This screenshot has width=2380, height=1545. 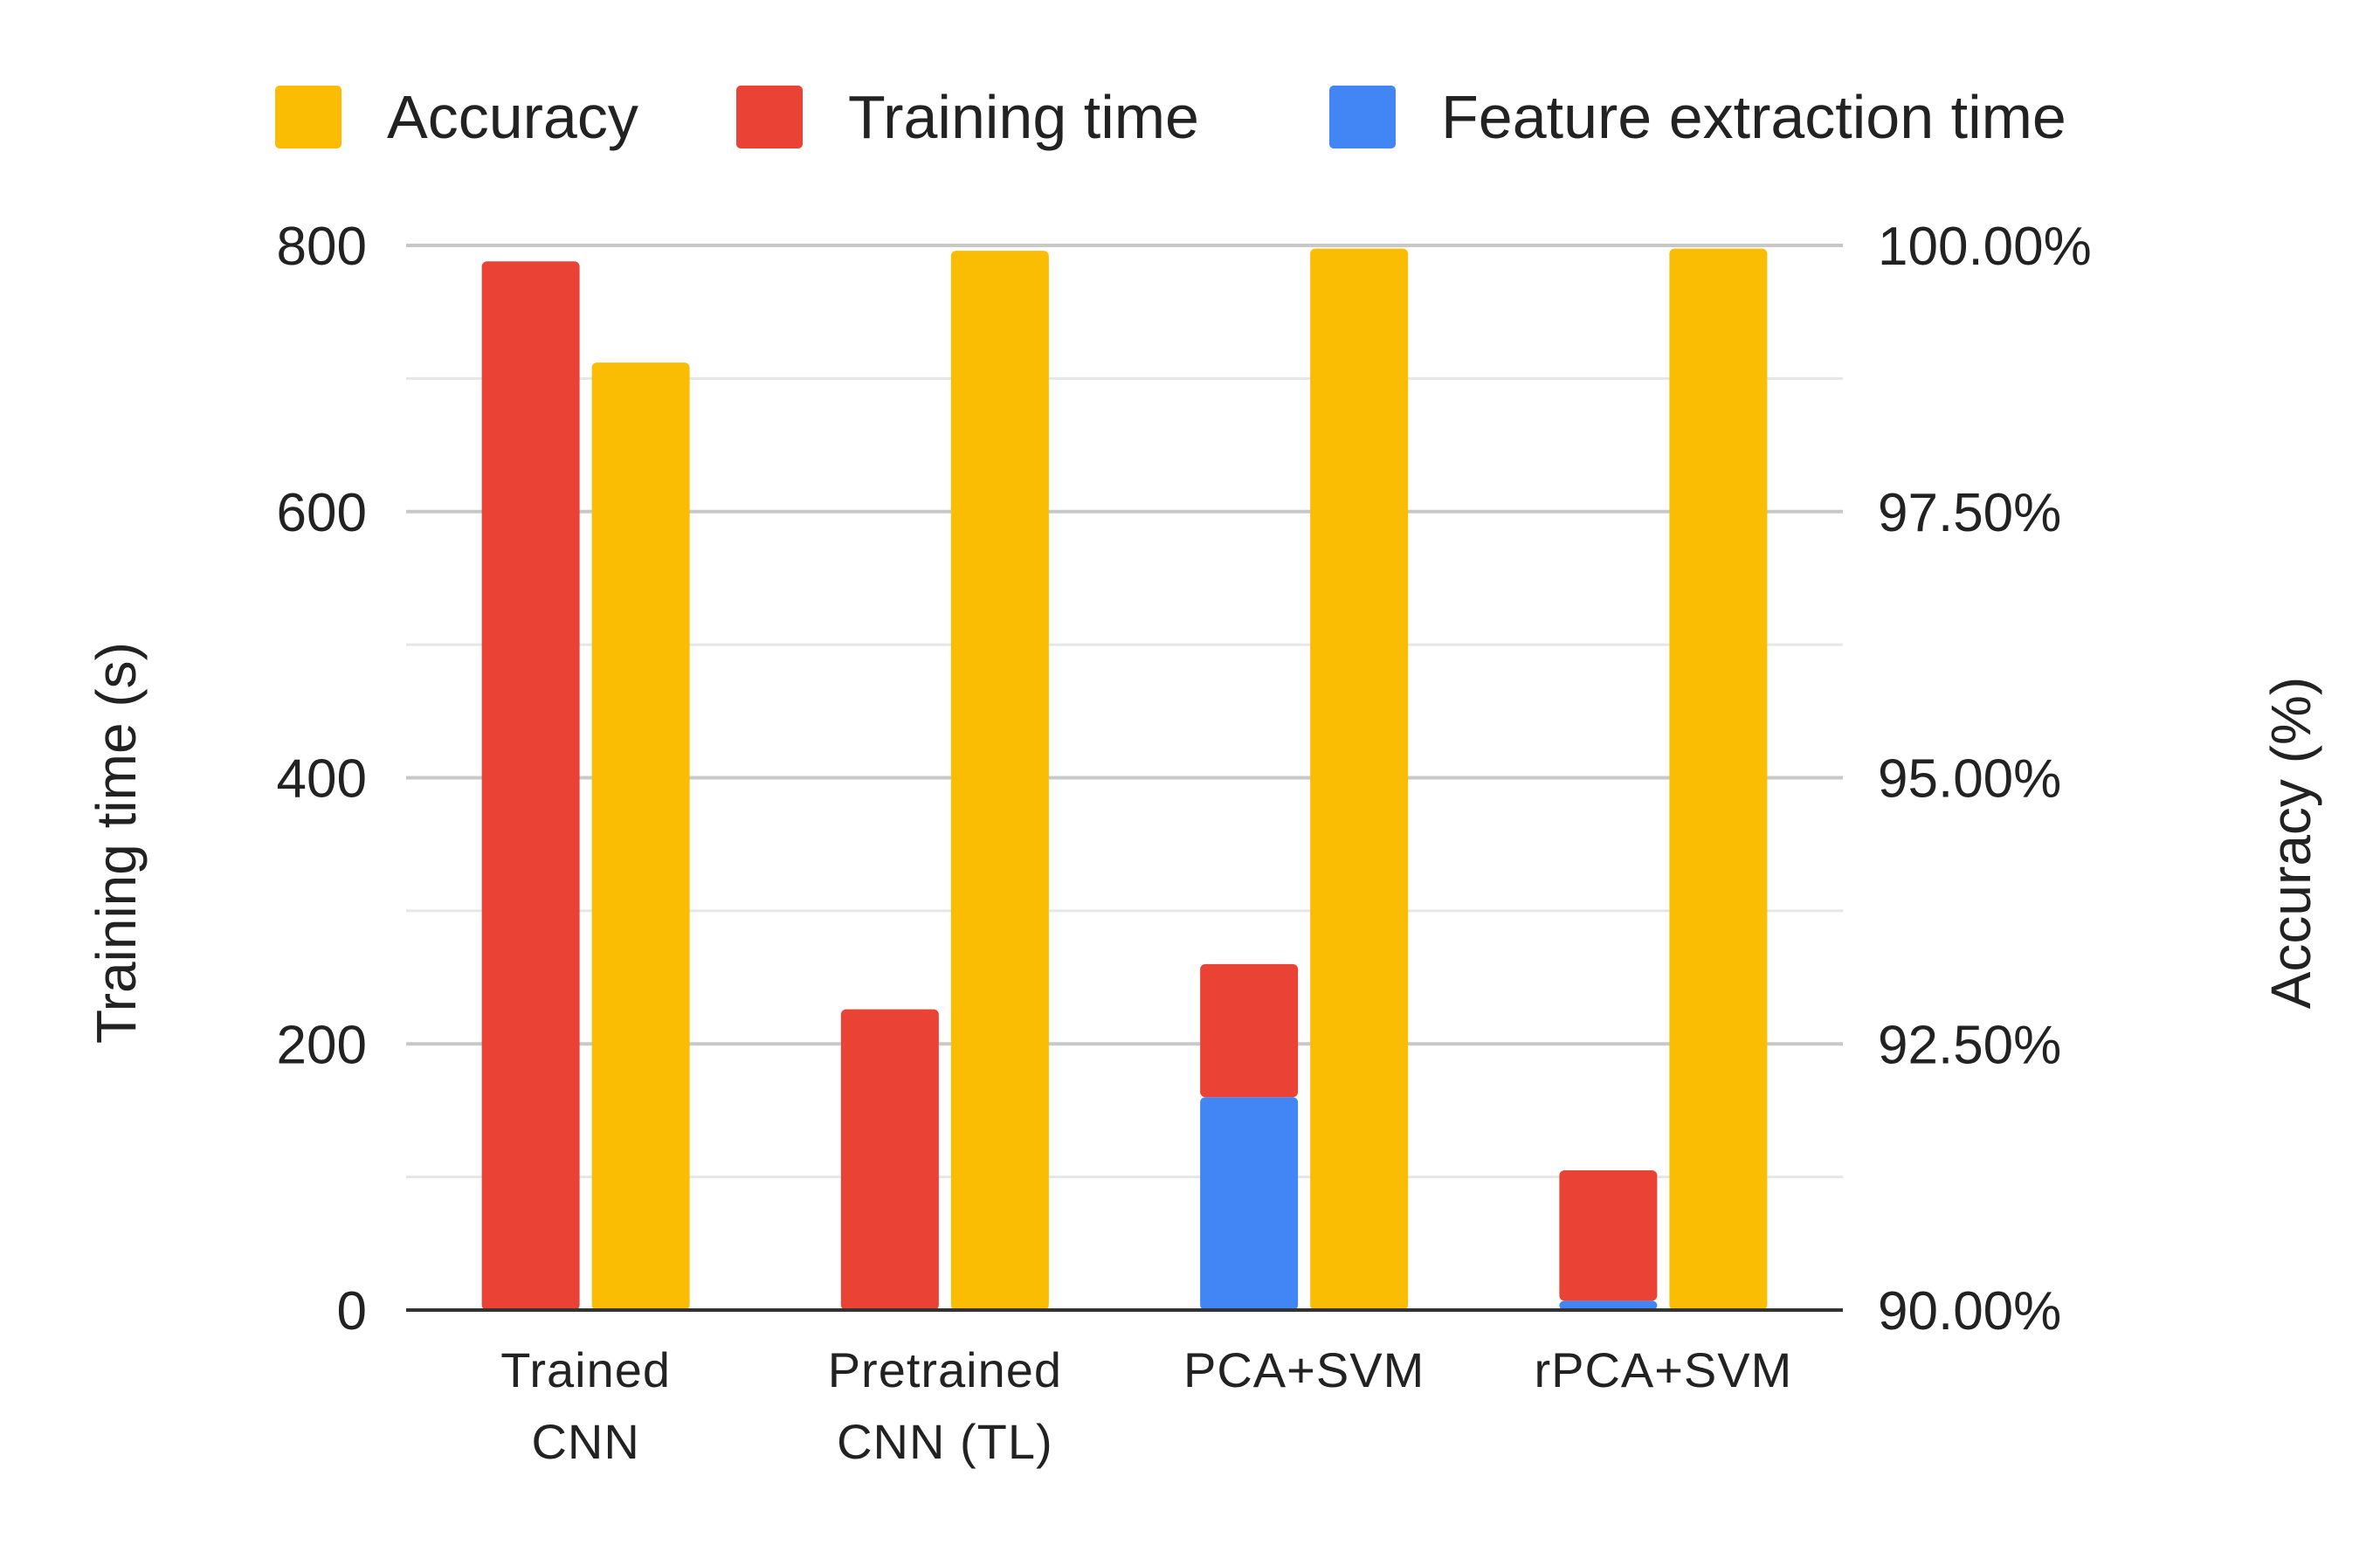 I want to click on right-axis-ticks: 90.00% 92.50% 95.00% 97.50% 100.00%, so click(x=1985, y=779).